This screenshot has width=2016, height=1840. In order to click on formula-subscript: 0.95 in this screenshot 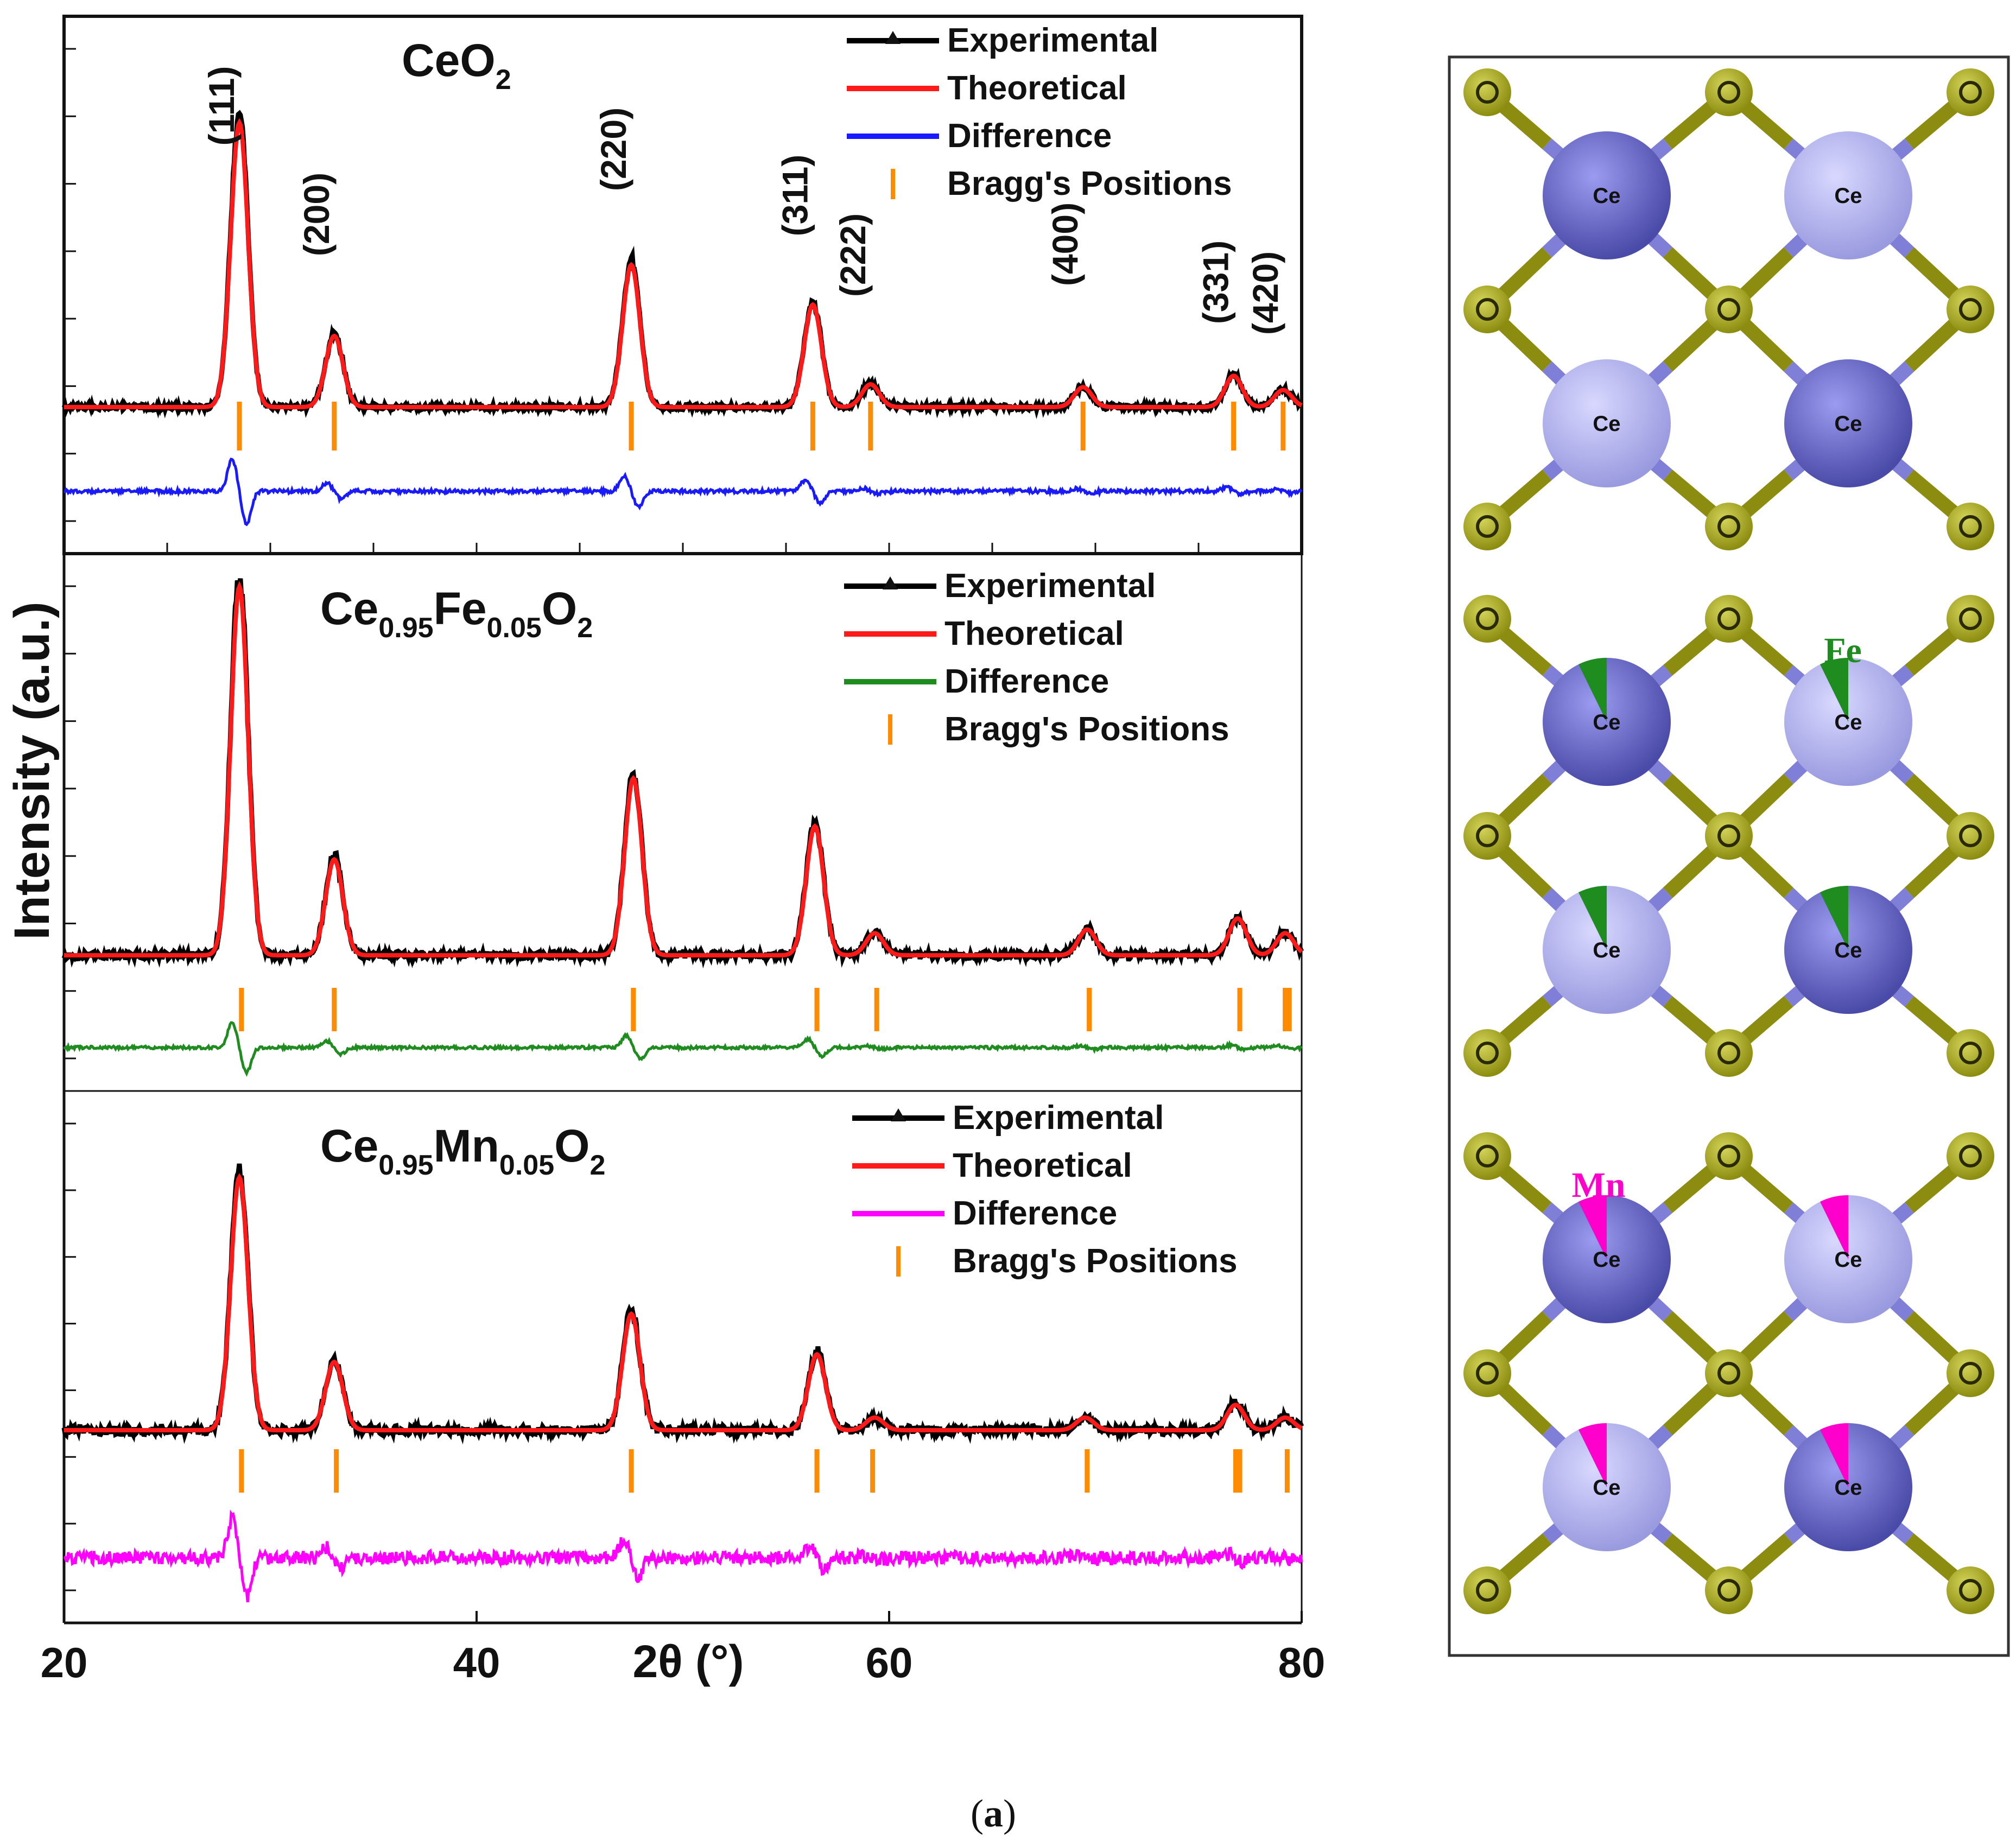, I will do `click(405, 1165)`.